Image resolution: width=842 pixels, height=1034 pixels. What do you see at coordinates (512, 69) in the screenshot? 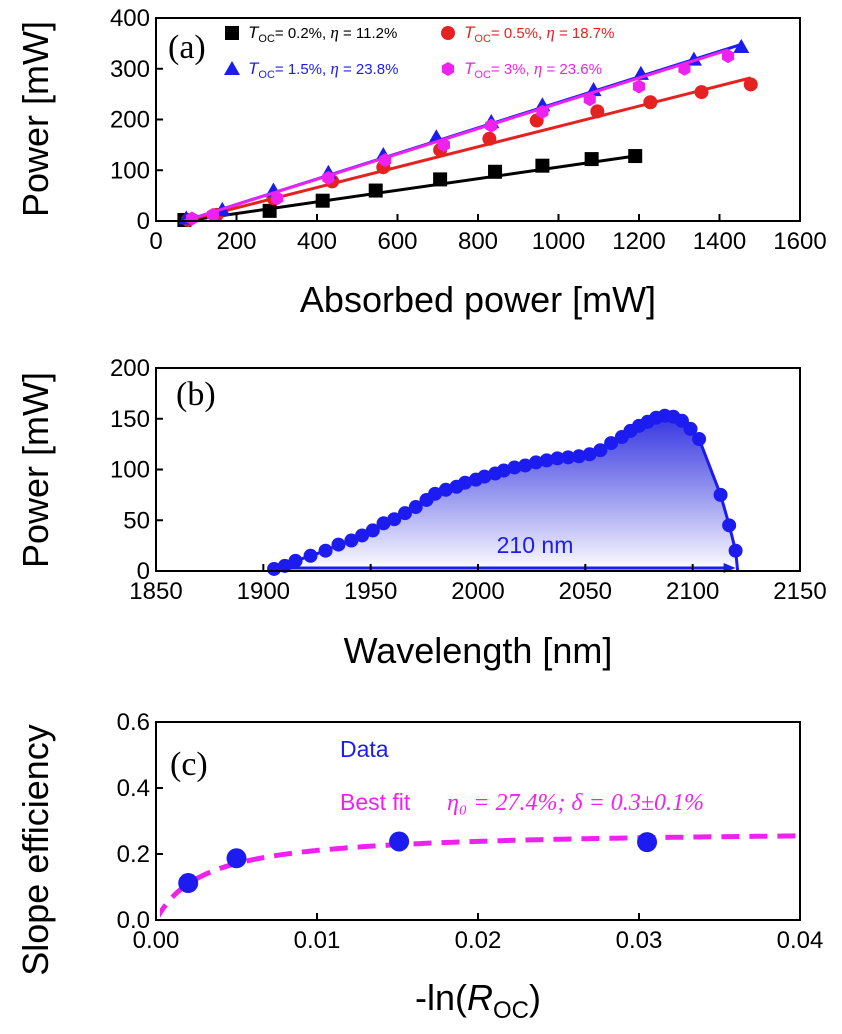
I see `legend-t-value: = 3%,` at bounding box center [512, 69].